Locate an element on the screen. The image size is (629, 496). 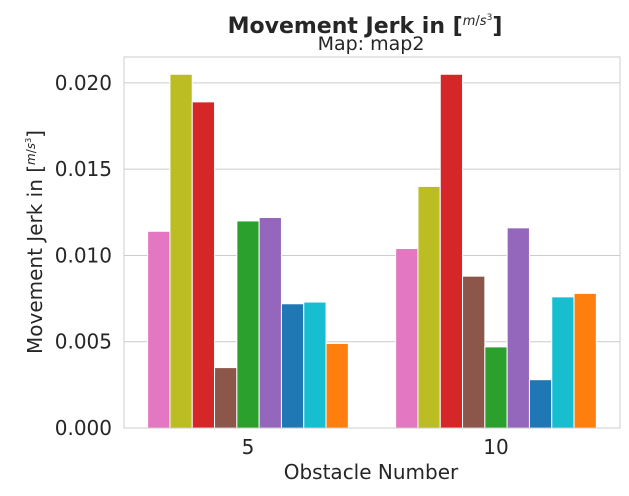
ylabel-unit-den: s is located at coordinates (31, 146).